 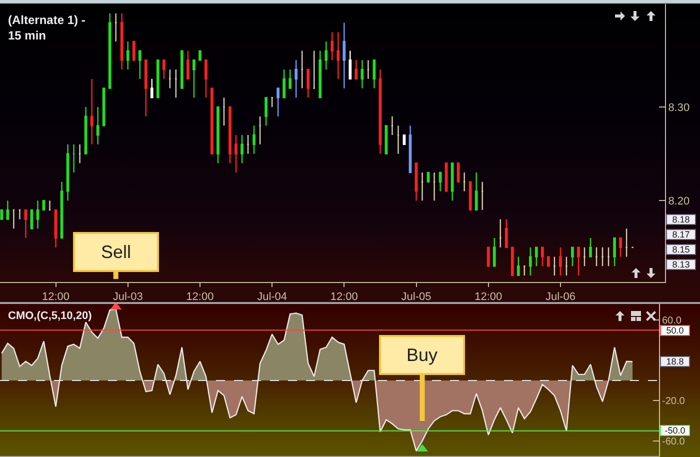 What do you see at coordinates (681, 219) in the screenshot?
I see `text: 8.18` at bounding box center [681, 219].